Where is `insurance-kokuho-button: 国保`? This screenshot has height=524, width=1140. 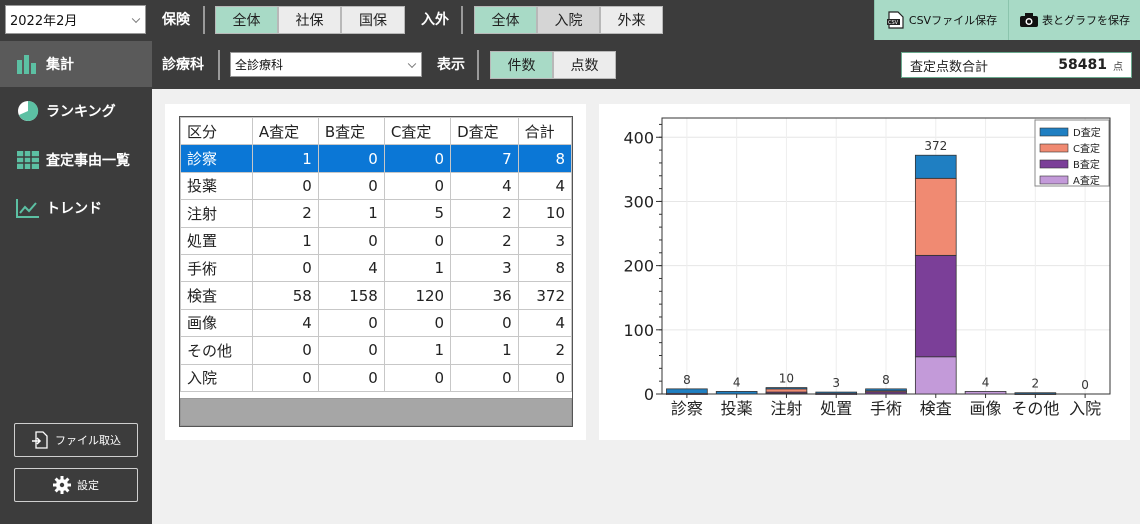 insurance-kokuho-button: 国保 is located at coordinates (373, 20).